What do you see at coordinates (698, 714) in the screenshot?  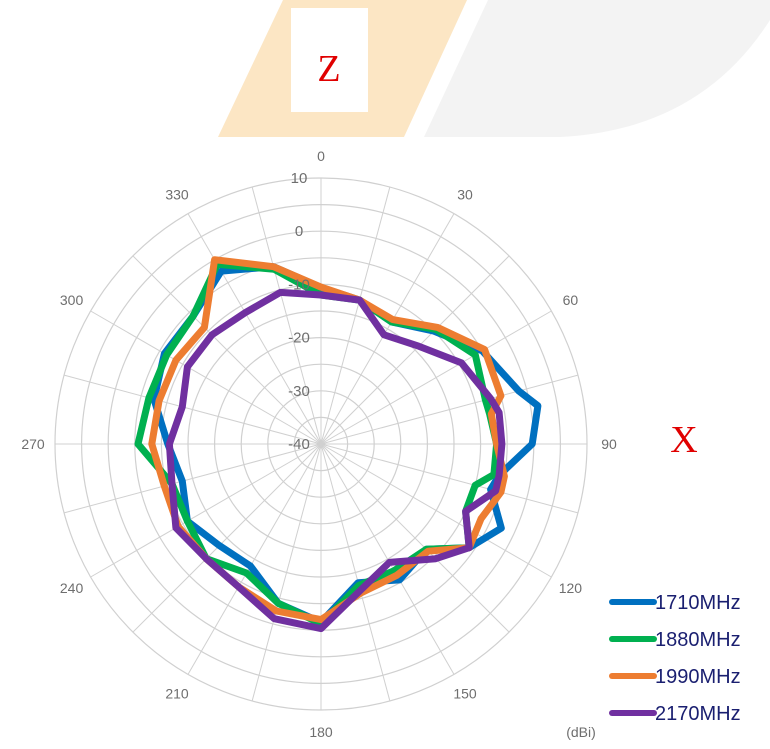 I see `legend-label: 2170MHz` at bounding box center [698, 714].